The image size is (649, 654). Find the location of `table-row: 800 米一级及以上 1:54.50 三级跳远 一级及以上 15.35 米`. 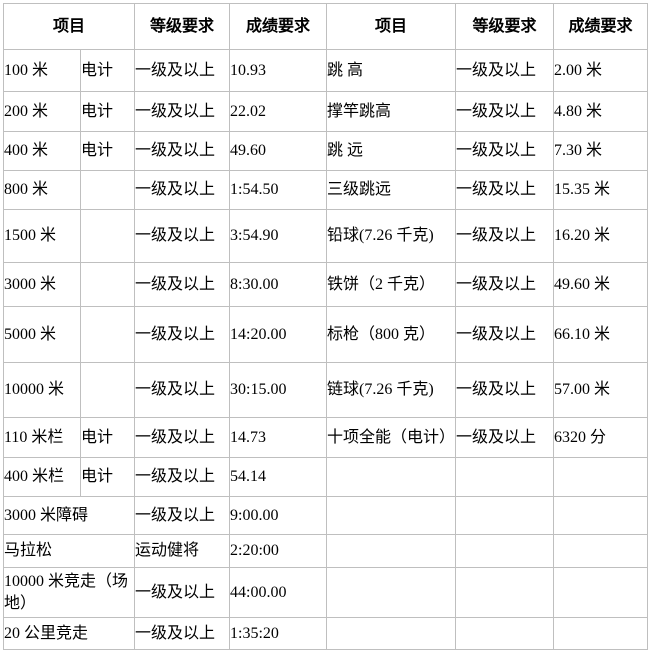

table-row: 800 米一级及以上 1:54.50 三级跳远 一级及以上 15.35 米 is located at coordinates (326, 190).